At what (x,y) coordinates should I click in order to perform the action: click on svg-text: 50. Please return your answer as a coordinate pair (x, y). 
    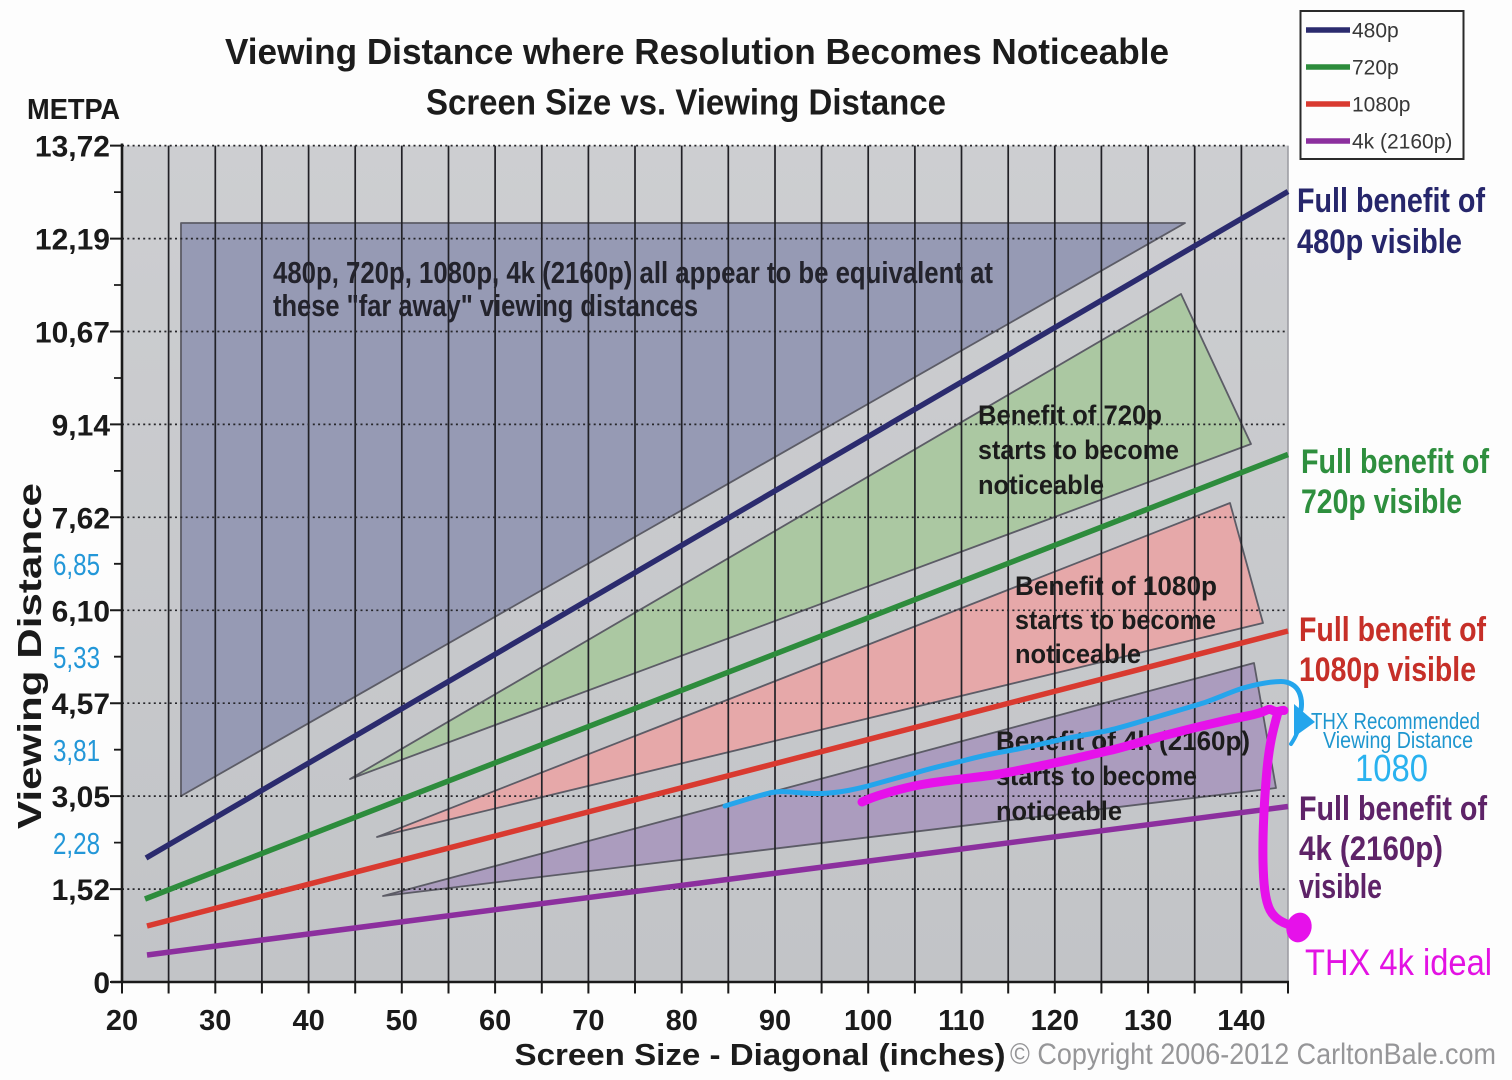
    Looking at the image, I should click on (402, 1021).